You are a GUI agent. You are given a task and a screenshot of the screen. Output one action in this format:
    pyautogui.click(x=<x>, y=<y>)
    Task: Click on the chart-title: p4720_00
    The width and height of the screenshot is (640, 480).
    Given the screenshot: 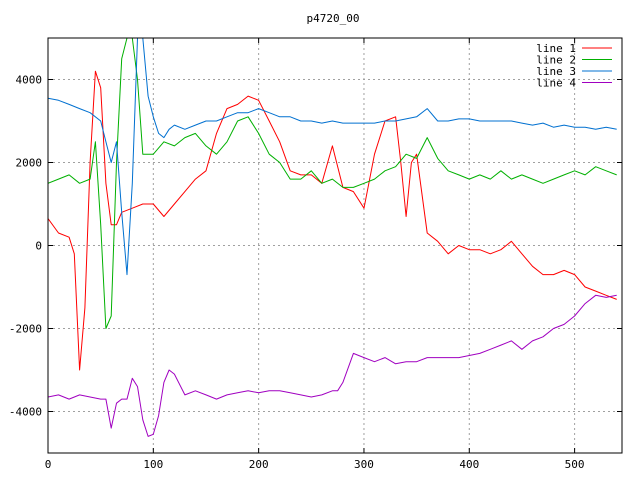 What is the action you would take?
    pyautogui.click(x=333, y=18)
    